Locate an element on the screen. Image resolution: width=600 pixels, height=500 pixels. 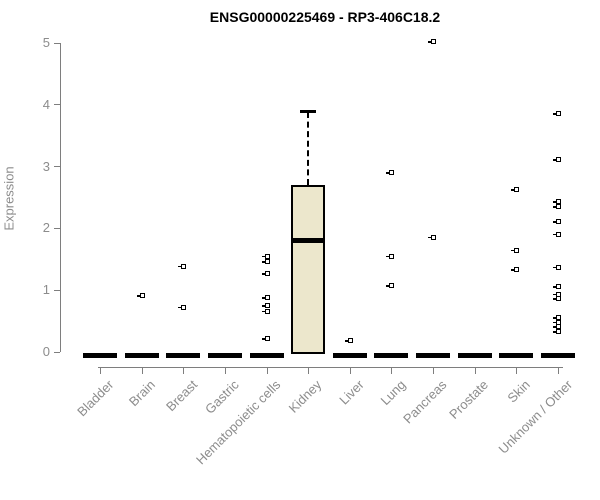
x-tick-label: Pancreas is located at coordinates (425, 402).